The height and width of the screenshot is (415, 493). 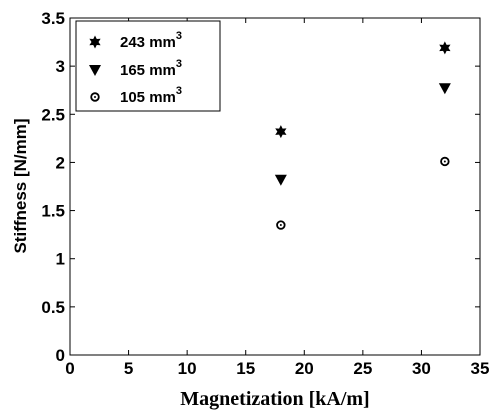 What do you see at coordinates (151, 95) in the screenshot?
I see `legend-label-105: 105 mm3` at bounding box center [151, 95].